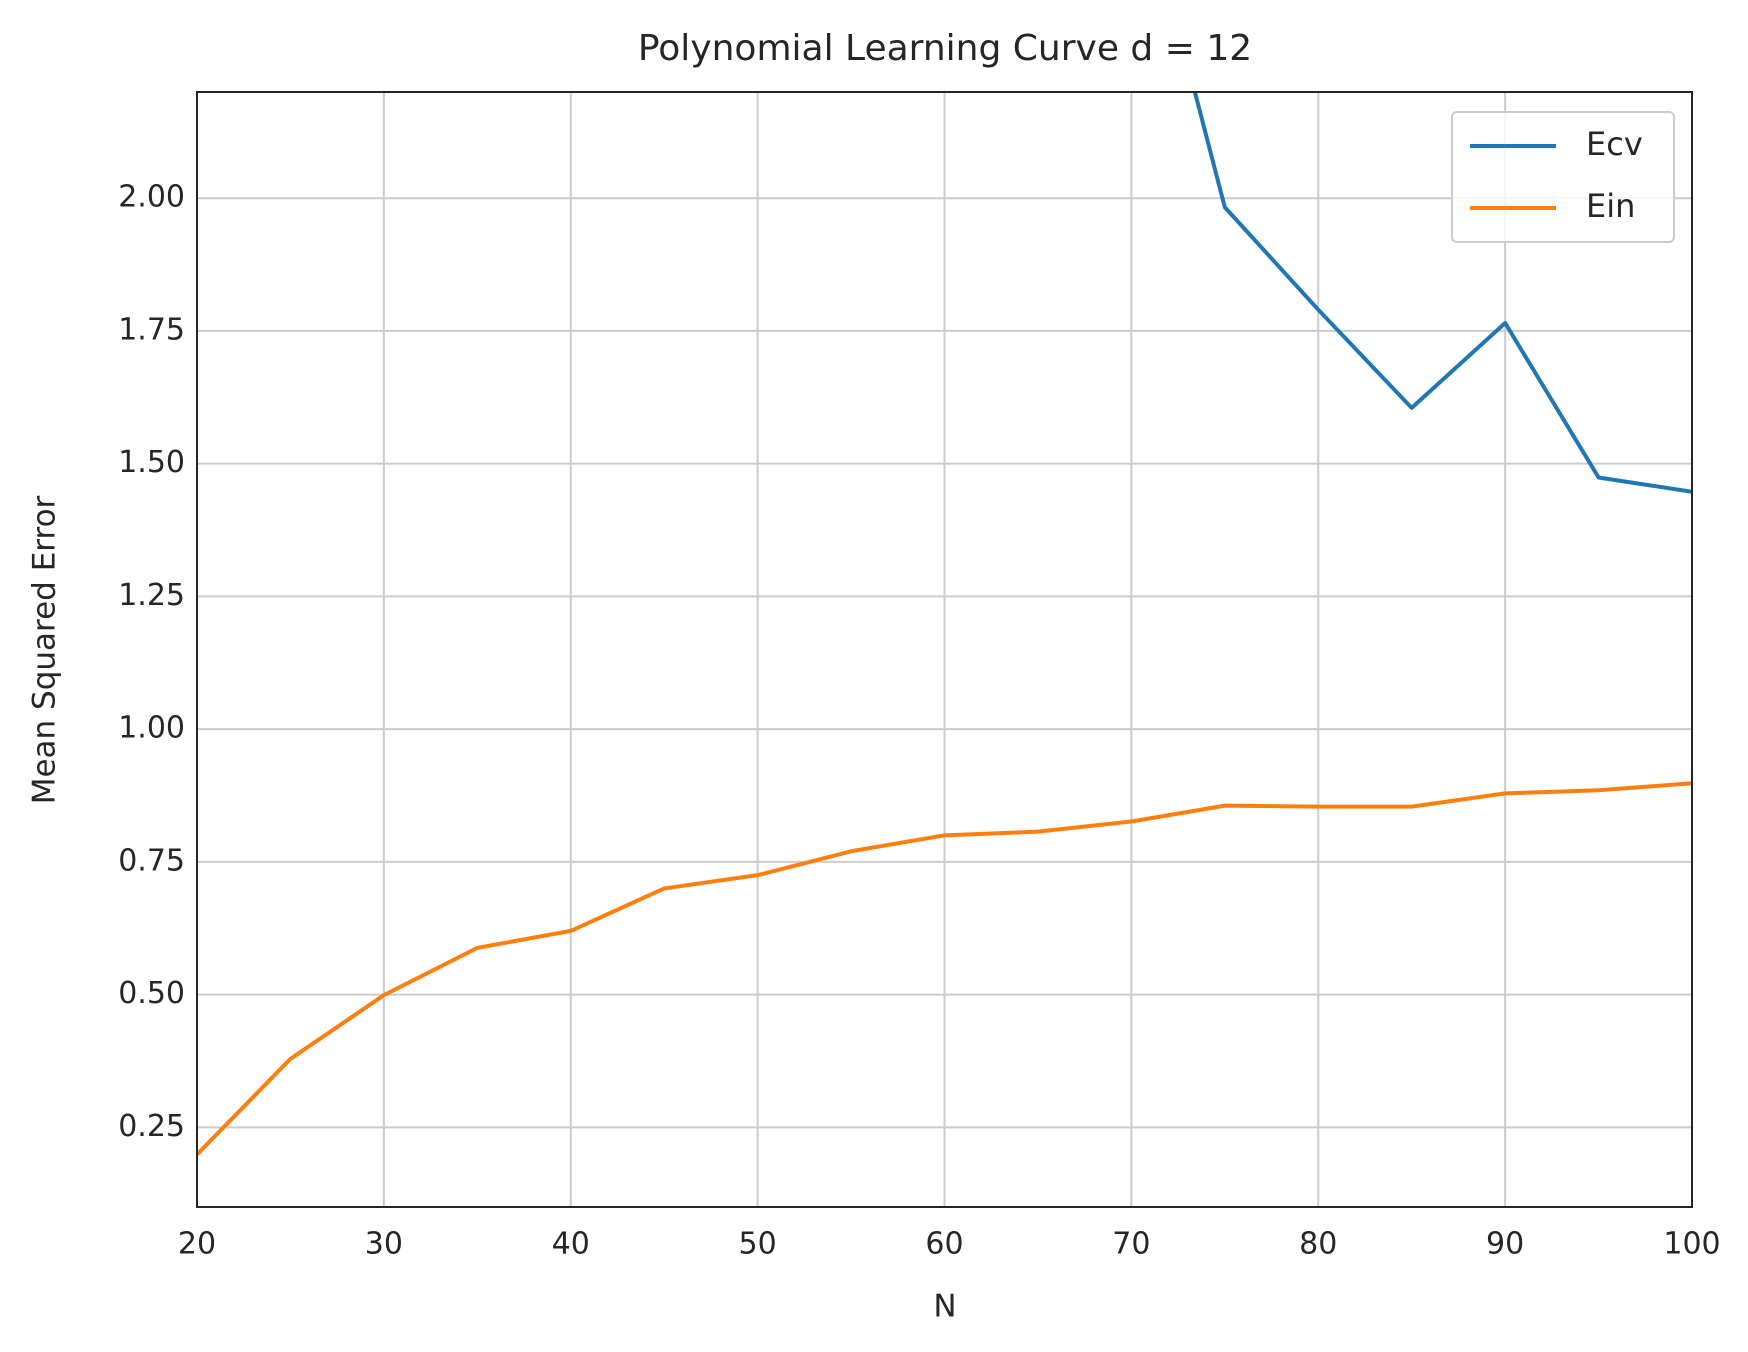 The height and width of the screenshot is (1352, 1748). I want to click on y-tick-label: 0.25, so click(151, 1126).